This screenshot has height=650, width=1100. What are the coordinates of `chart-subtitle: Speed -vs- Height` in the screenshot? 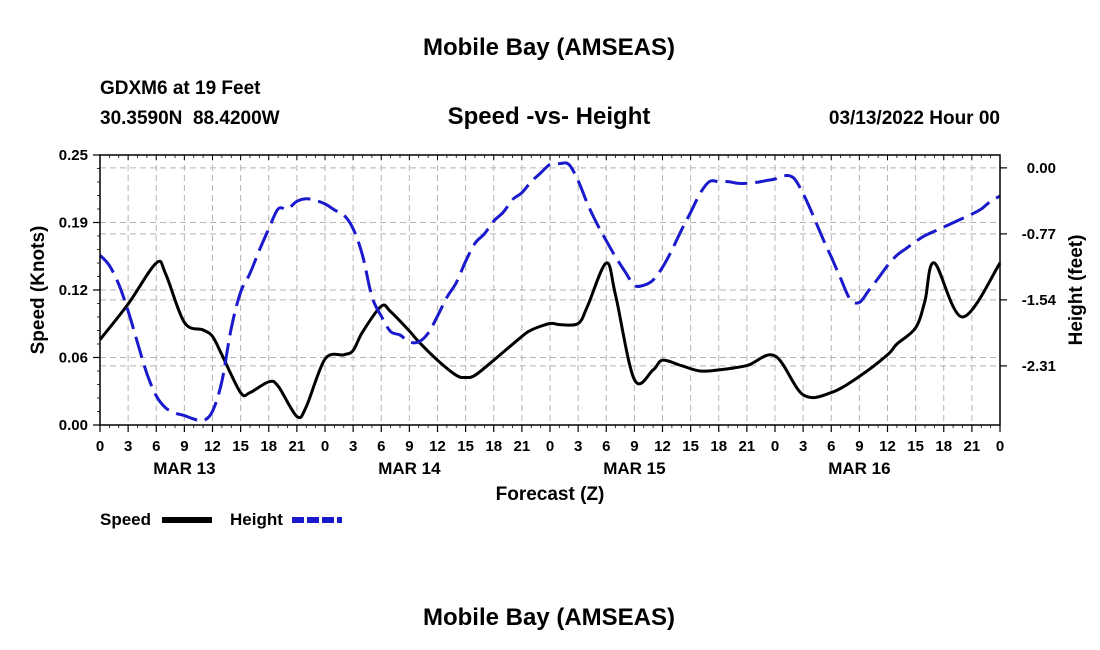 It's located at (549, 116).